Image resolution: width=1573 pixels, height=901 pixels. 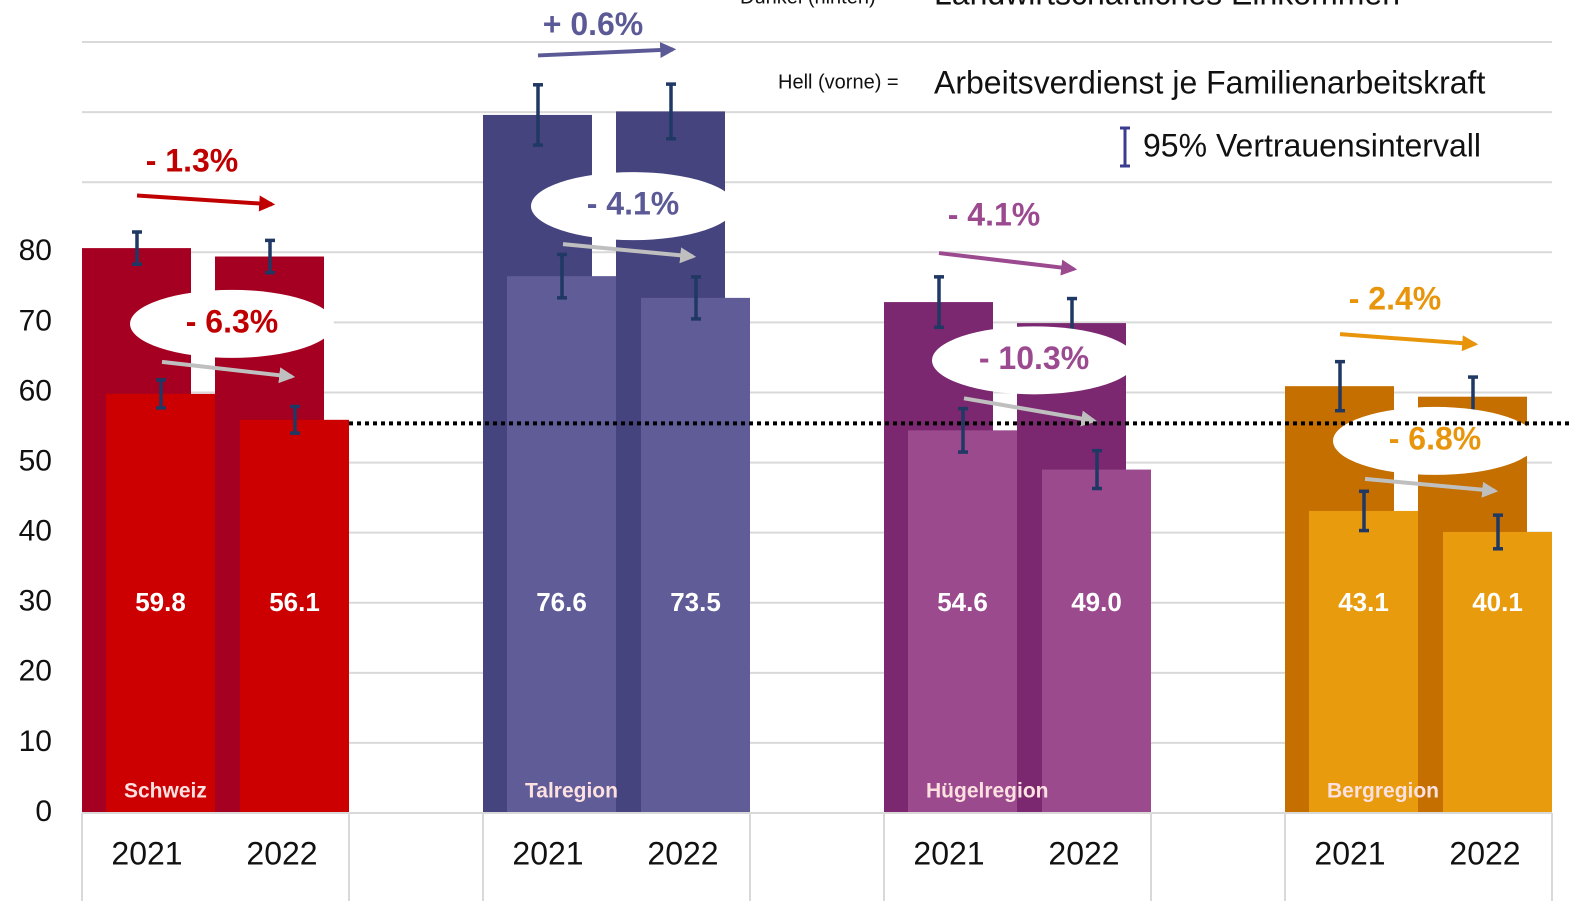 What do you see at coordinates (1125, 147) in the screenshot?
I see `legend-ci-symbol` at bounding box center [1125, 147].